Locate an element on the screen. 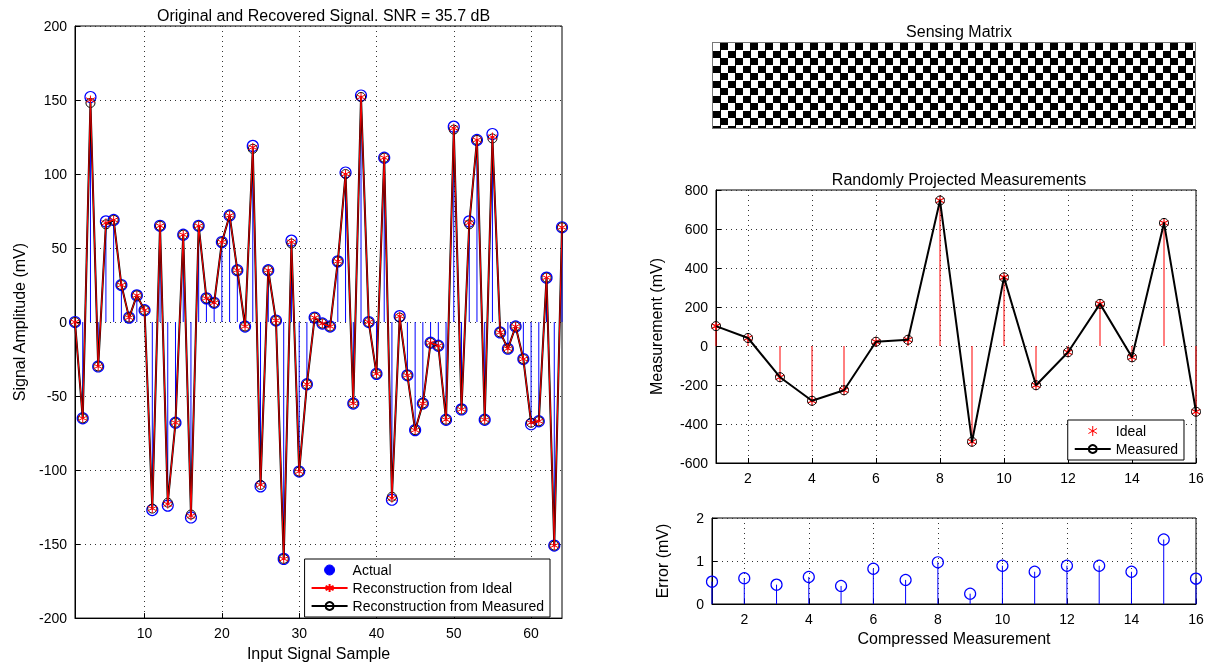 The height and width of the screenshot is (666, 1211). y-tick-label: -600 is located at coordinates (694, 463).